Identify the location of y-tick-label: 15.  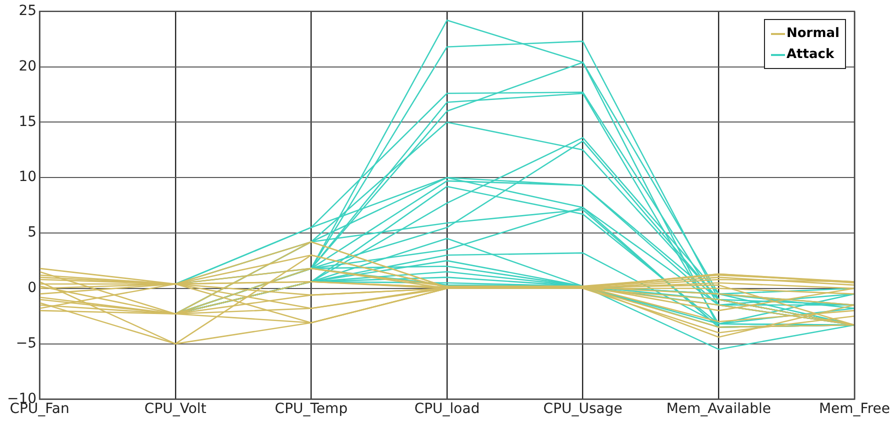
(27, 122).